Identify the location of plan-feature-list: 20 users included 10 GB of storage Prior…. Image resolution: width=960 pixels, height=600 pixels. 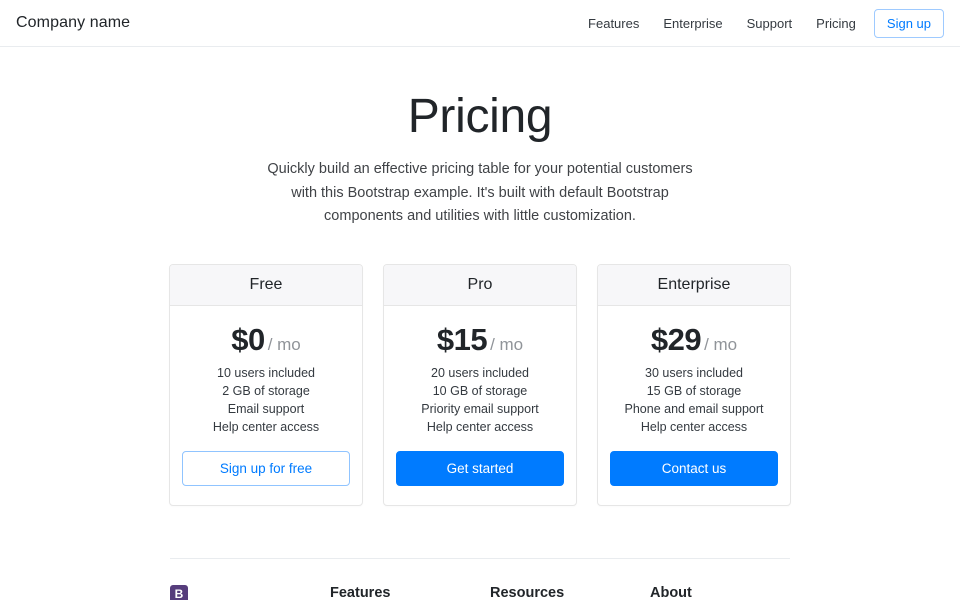
(480, 401).